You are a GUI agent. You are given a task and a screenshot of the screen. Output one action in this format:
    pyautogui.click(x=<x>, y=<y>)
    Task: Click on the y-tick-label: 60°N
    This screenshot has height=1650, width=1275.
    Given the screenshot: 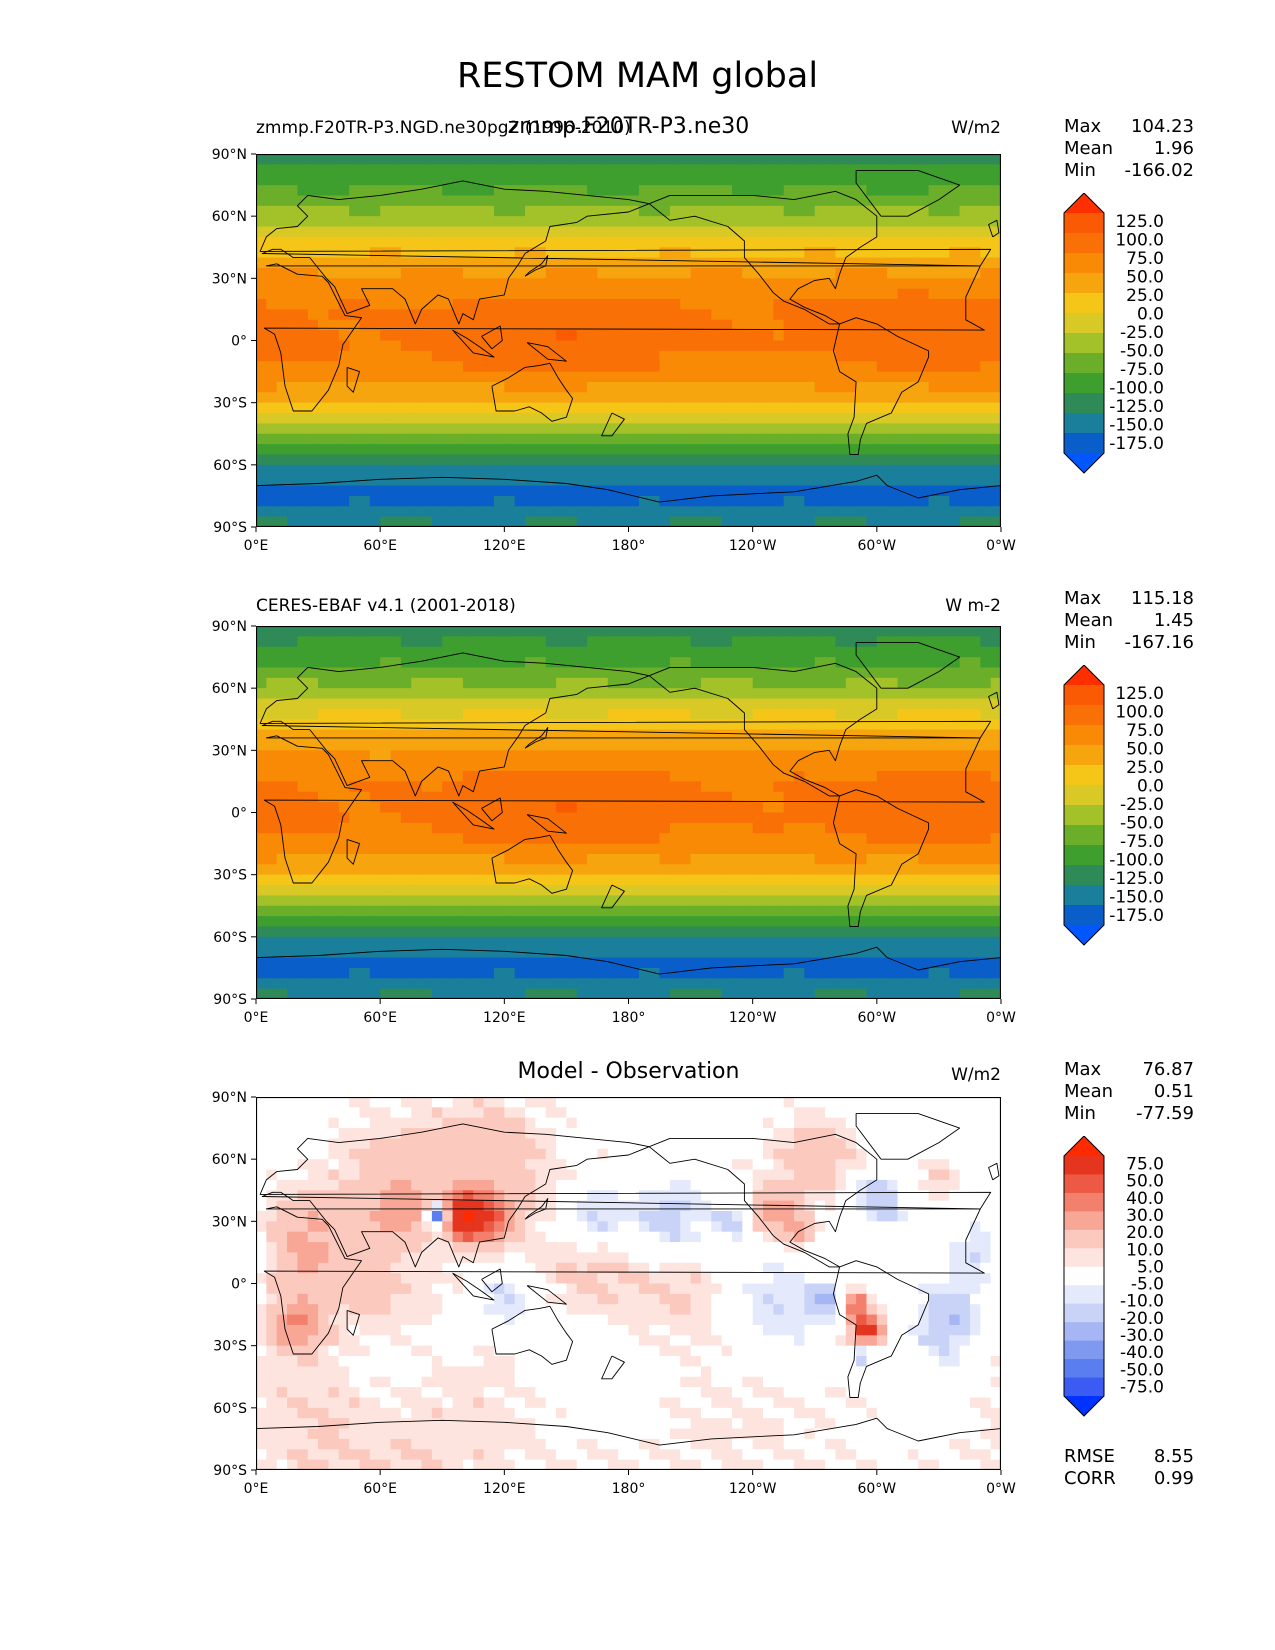 What is the action you would take?
    pyautogui.click(x=229, y=217)
    